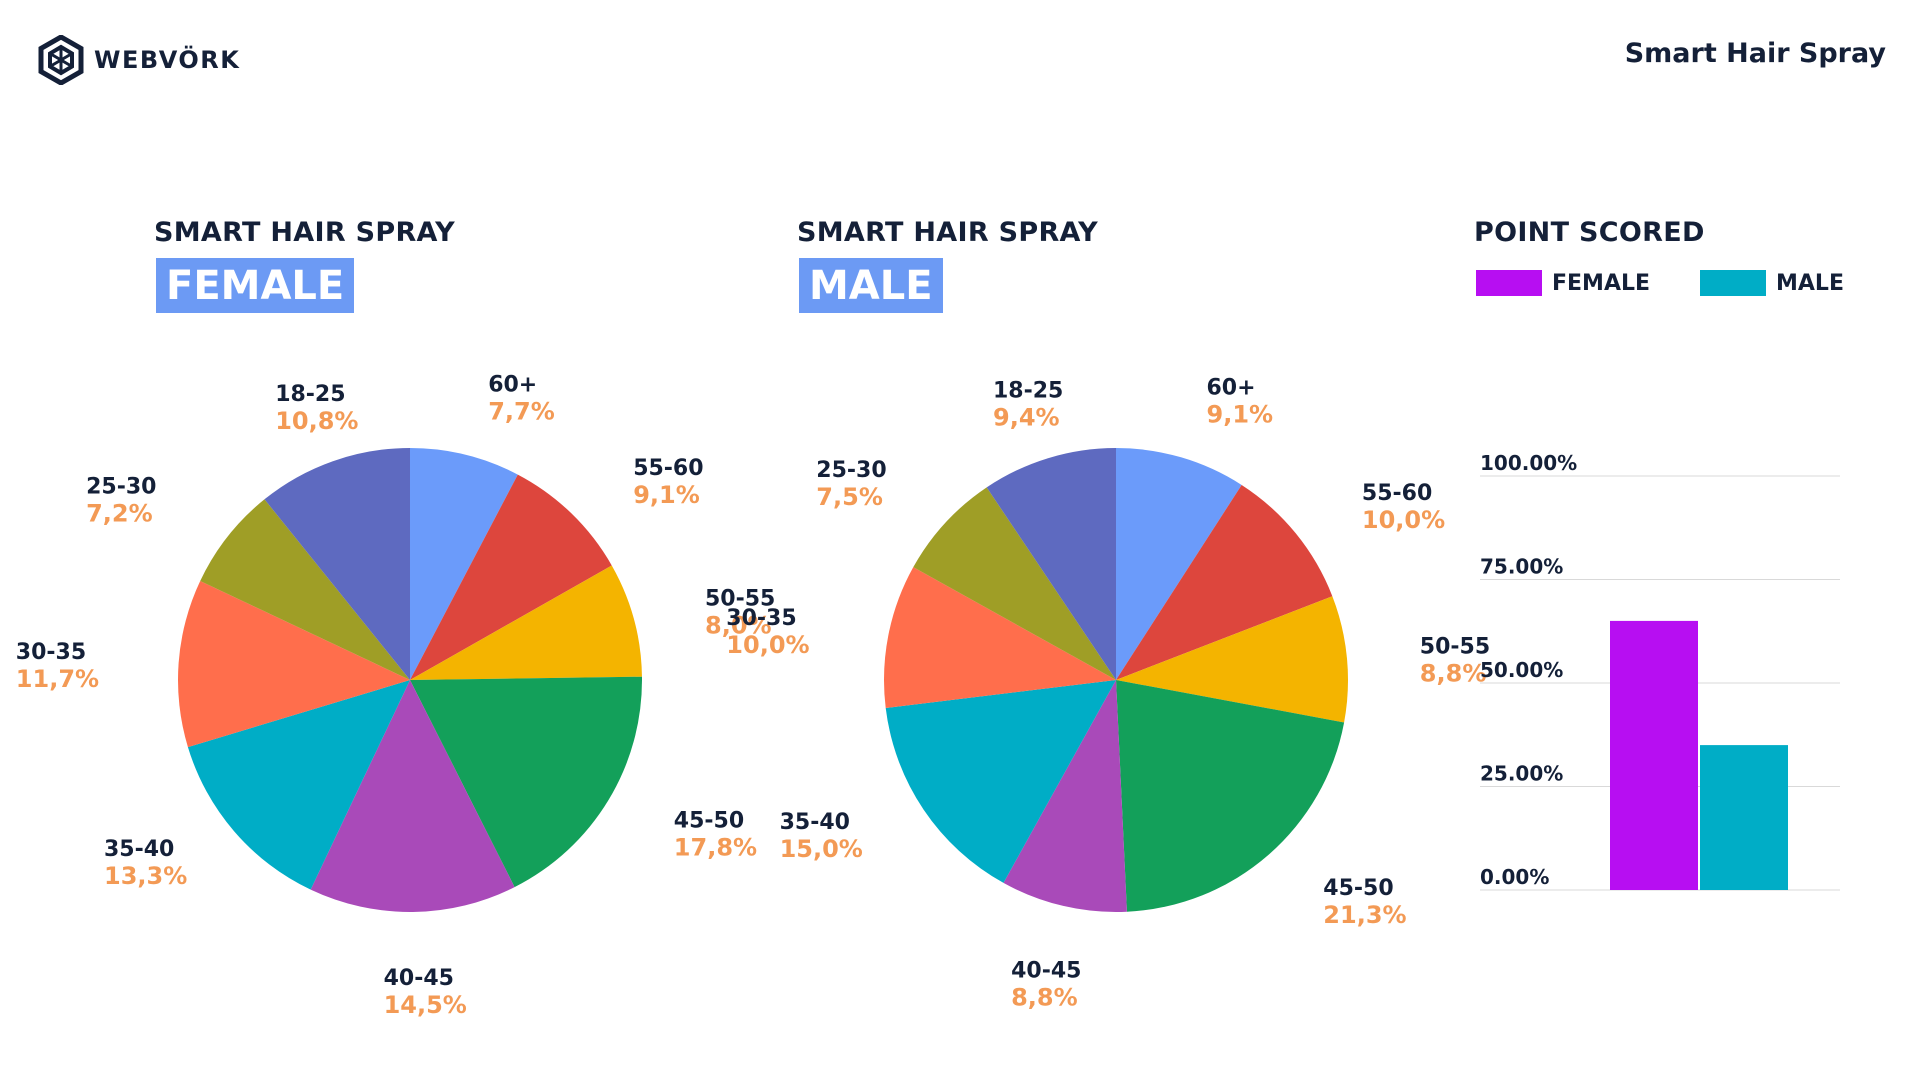 The image size is (1920, 1080). I want to click on female-pie-label-age-60+: 60+, so click(512, 384).